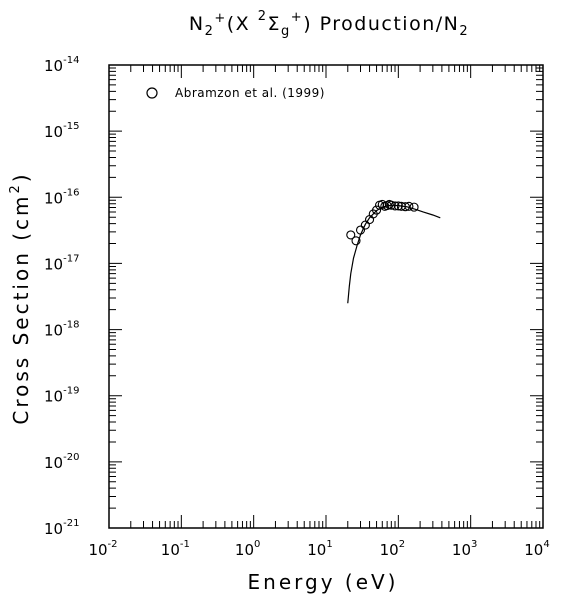 Image resolution: width=563 pixels, height=600 pixels. What do you see at coordinates (61, 396) in the screenshot?
I see `y-tick-label: 10-19` at bounding box center [61, 396].